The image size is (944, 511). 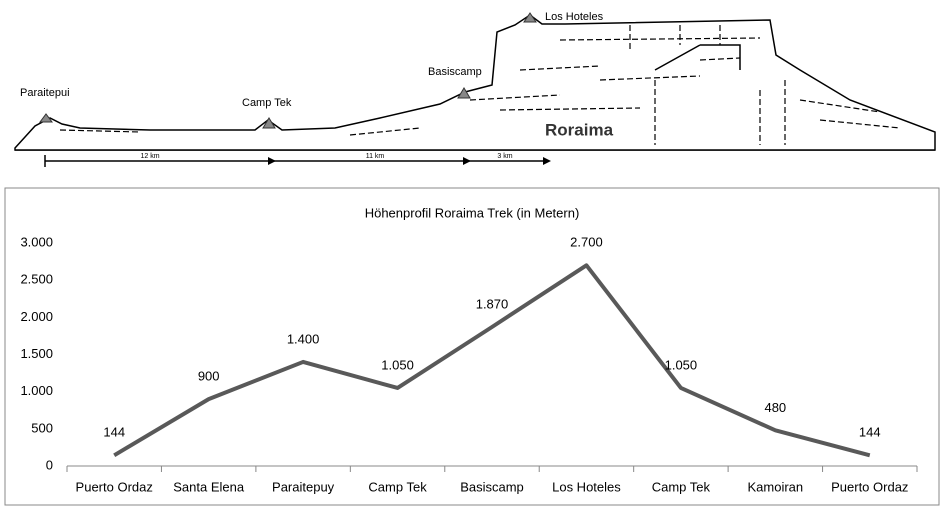 What do you see at coordinates (472, 212) in the screenshot?
I see `chart-title: Höhenprofil Roraima Trek (in Metern)` at bounding box center [472, 212].